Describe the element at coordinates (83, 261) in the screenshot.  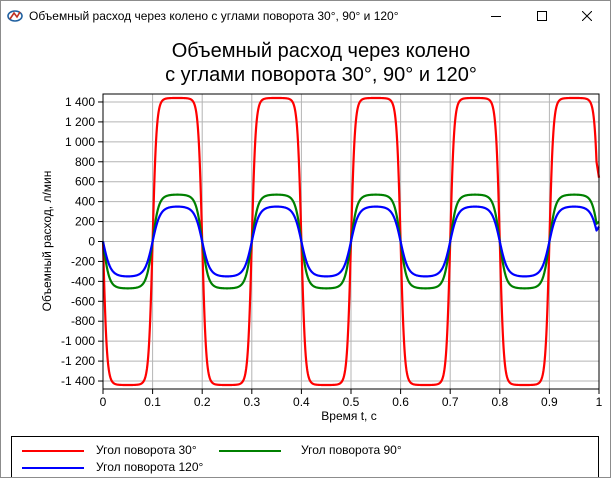
I see `y-tick-label: -200` at that location.